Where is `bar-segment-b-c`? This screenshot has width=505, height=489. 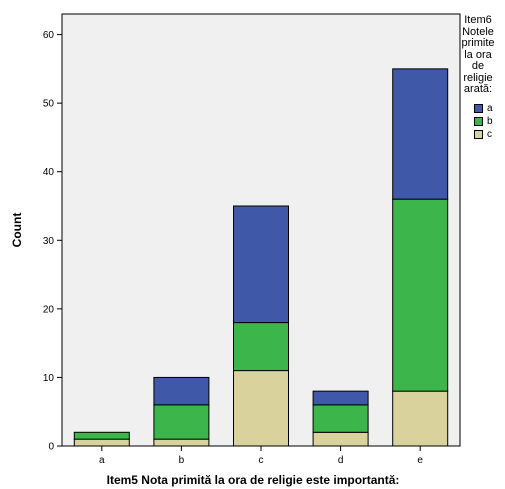 bar-segment-b-c is located at coordinates (181, 442).